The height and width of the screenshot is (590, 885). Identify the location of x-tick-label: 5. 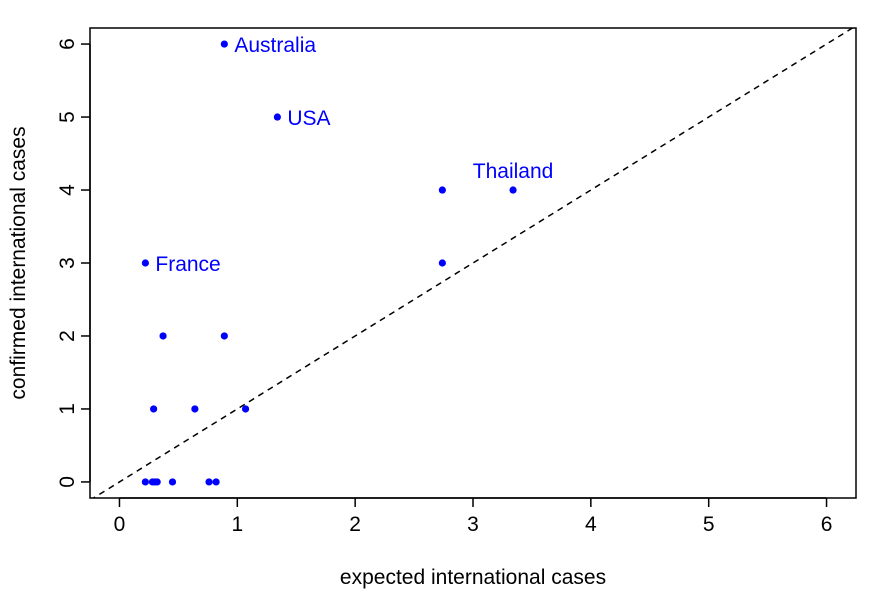
(709, 524).